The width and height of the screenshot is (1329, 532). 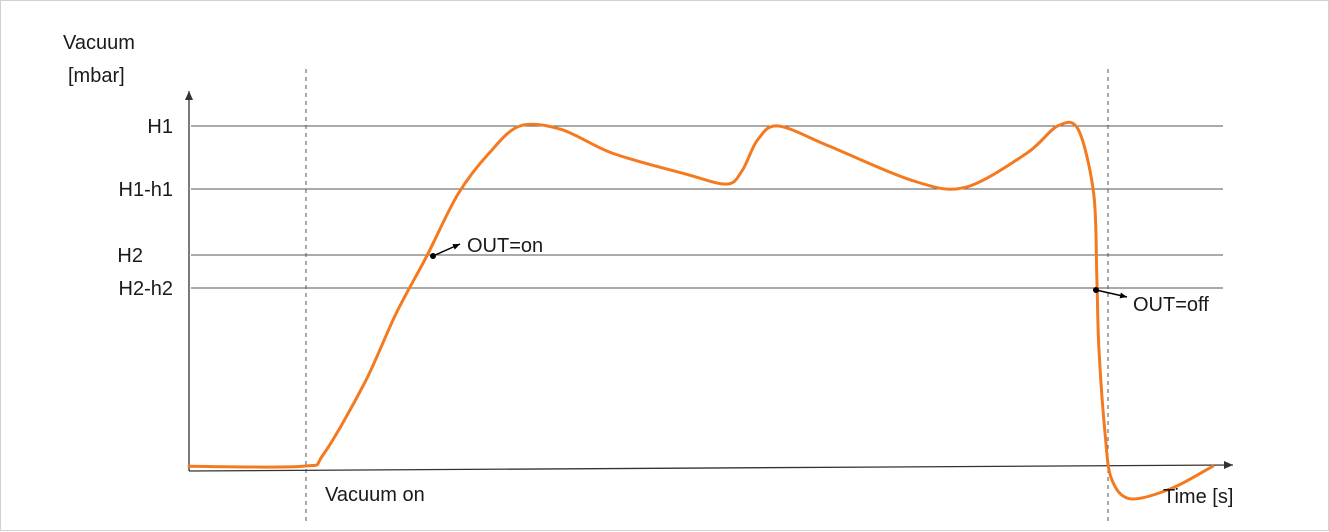 I want to click on level-label-h2-h2: H2-h2, so click(x=146, y=289).